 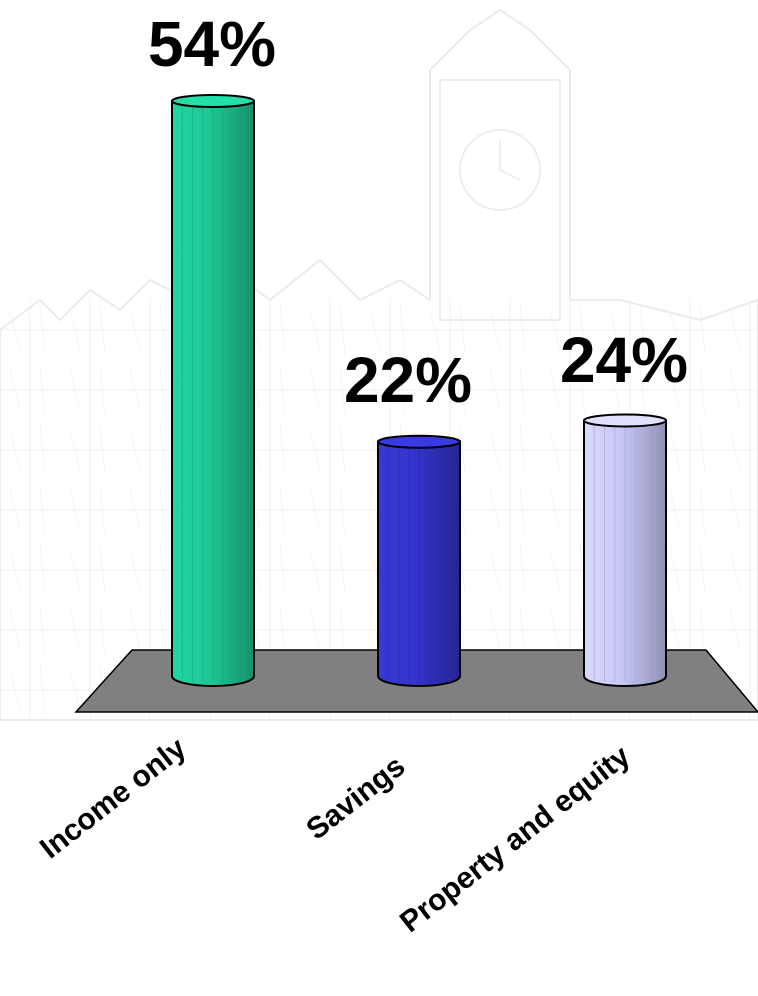 What do you see at coordinates (624, 360) in the screenshot?
I see `value-label: 24%` at bounding box center [624, 360].